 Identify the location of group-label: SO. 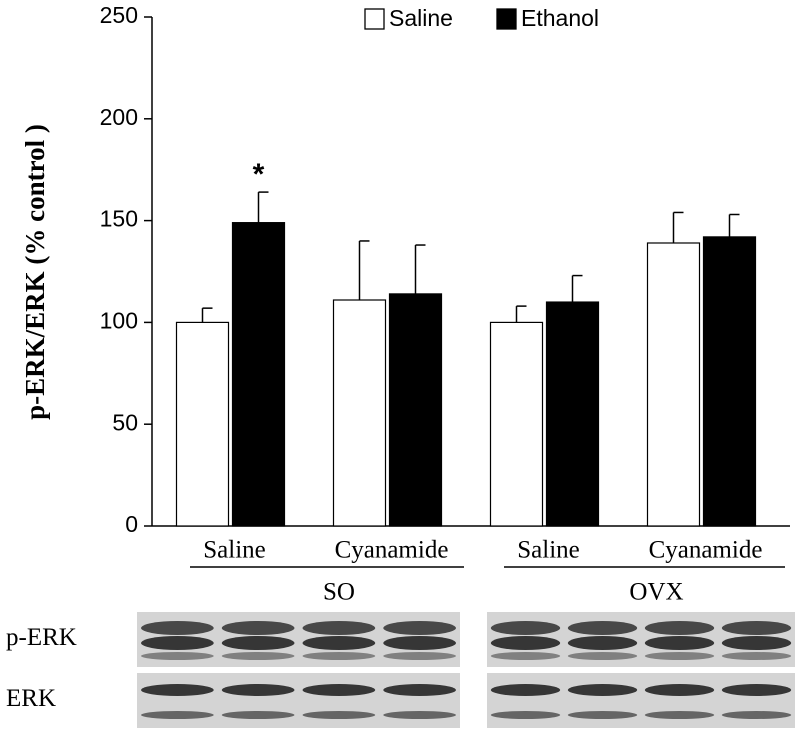
(339, 592).